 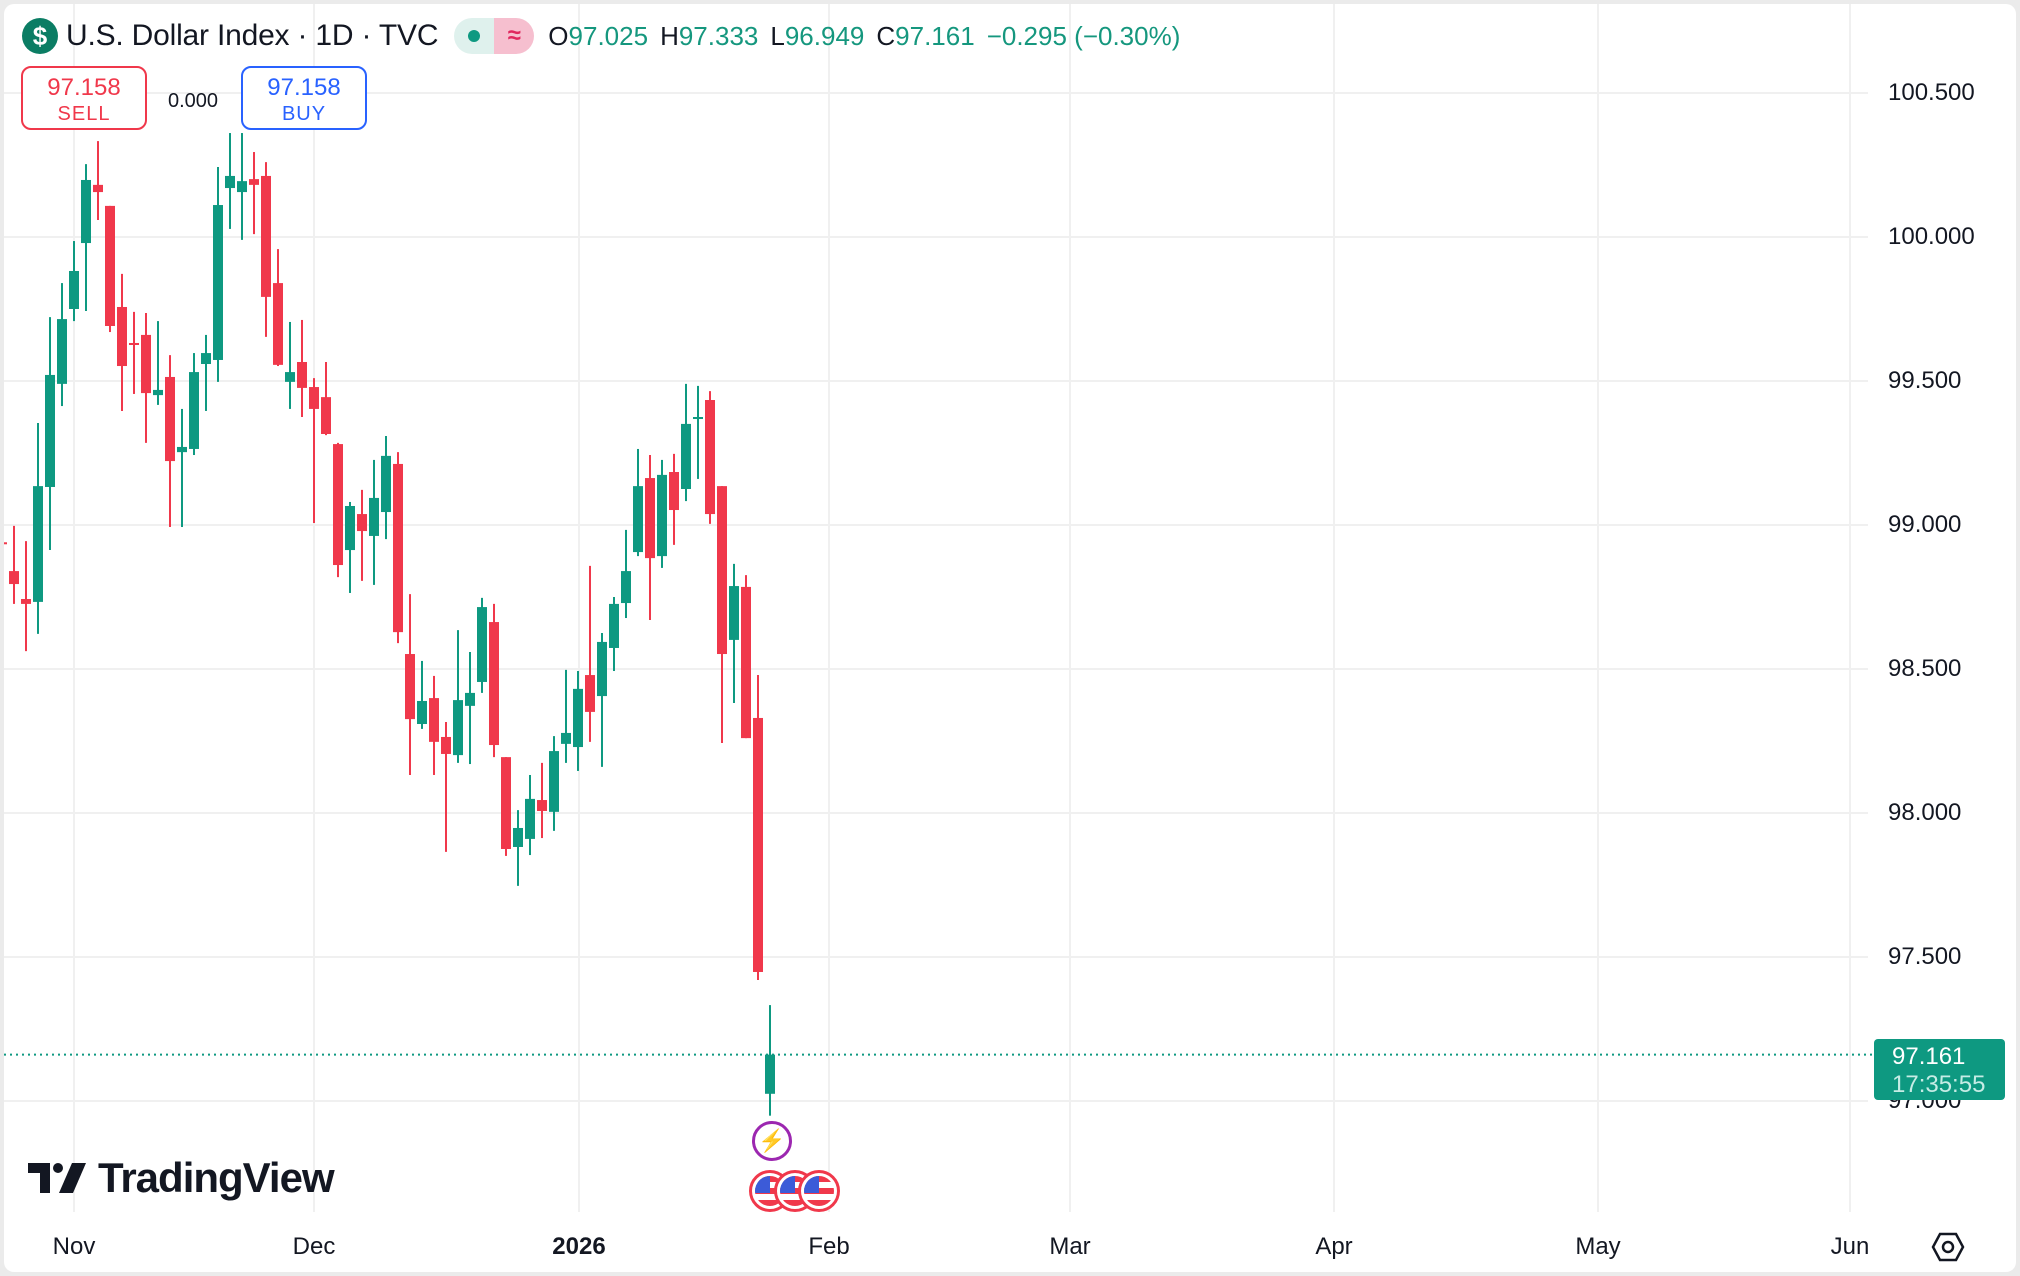 What do you see at coordinates (1931, 92) in the screenshot?
I see `price-axis-label: 100.500` at bounding box center [1931, 92].